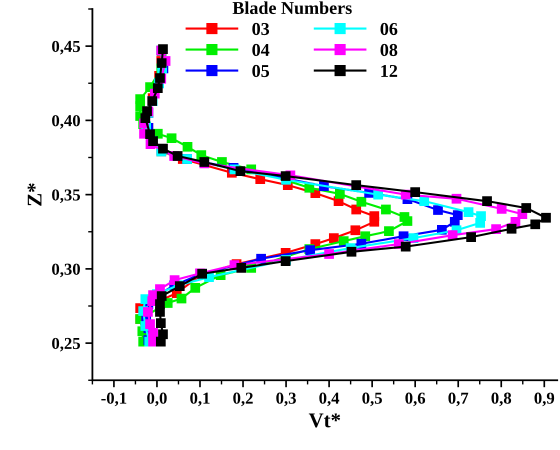 The image size is (560, 450). Describe the element at coordinates (66, 196) in the screenshot. I see `y-tick-label: 0,35` at that location.